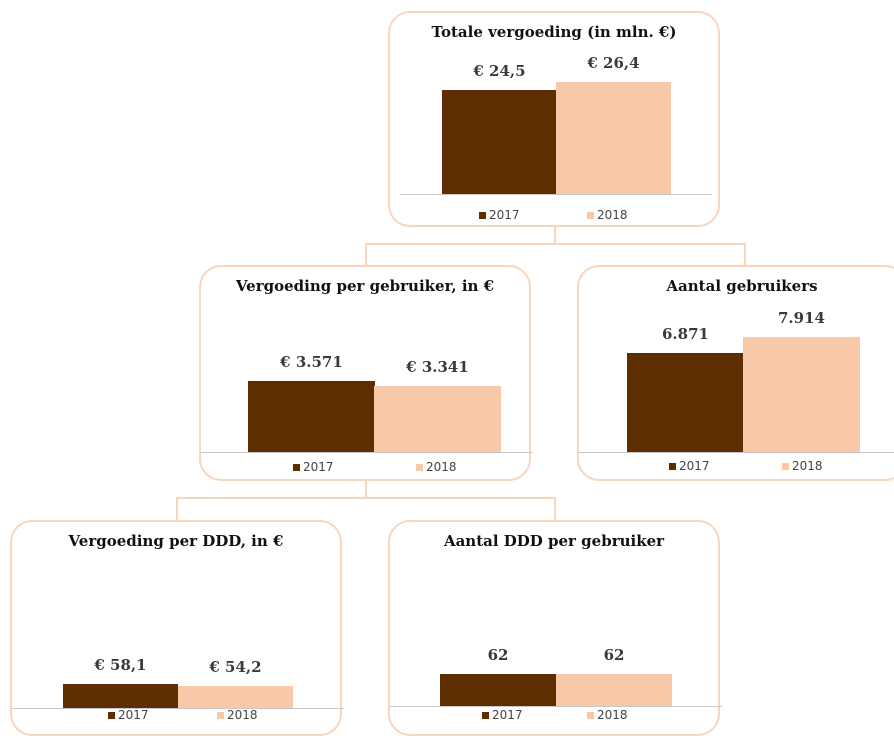 Image resolution: width=894 pixels, height=736 pixels. I want to click on chart-title: Totale vergoeding (in mln. €), so click(554, 32).